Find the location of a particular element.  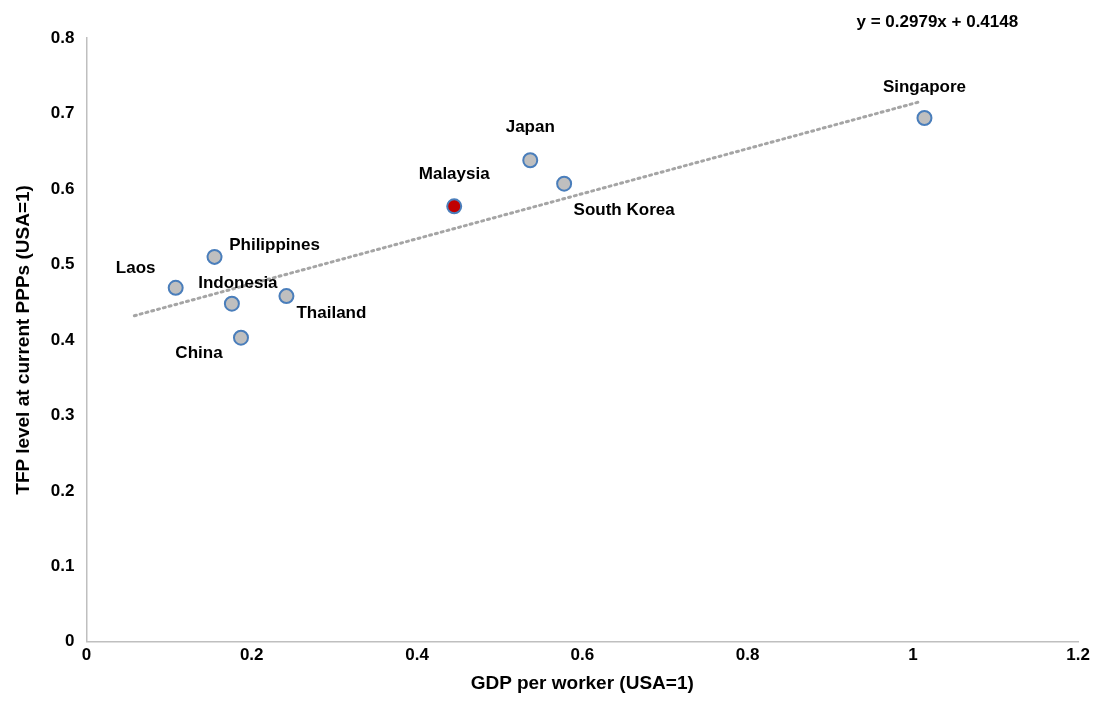

annotation: China is located at coordinates (199, 353).